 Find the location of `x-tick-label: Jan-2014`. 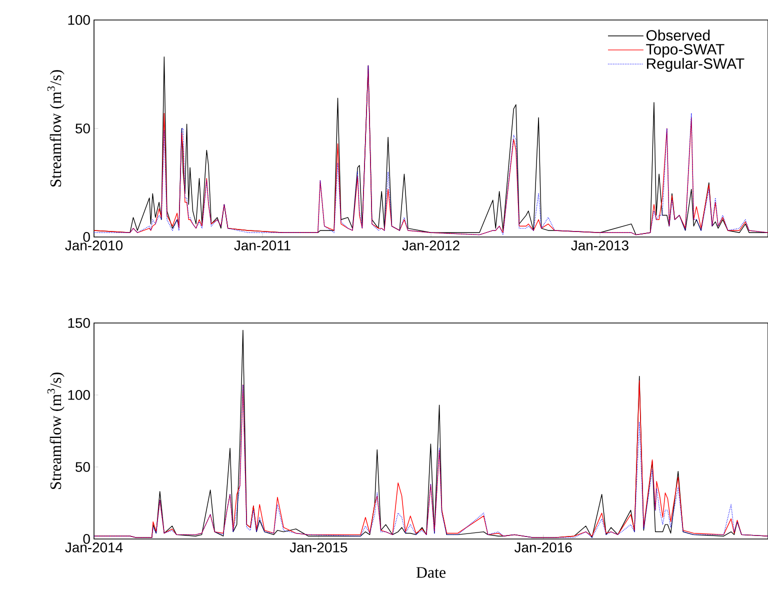

x-tick-label: Jan-2014 is located at coordinates (94, 547).